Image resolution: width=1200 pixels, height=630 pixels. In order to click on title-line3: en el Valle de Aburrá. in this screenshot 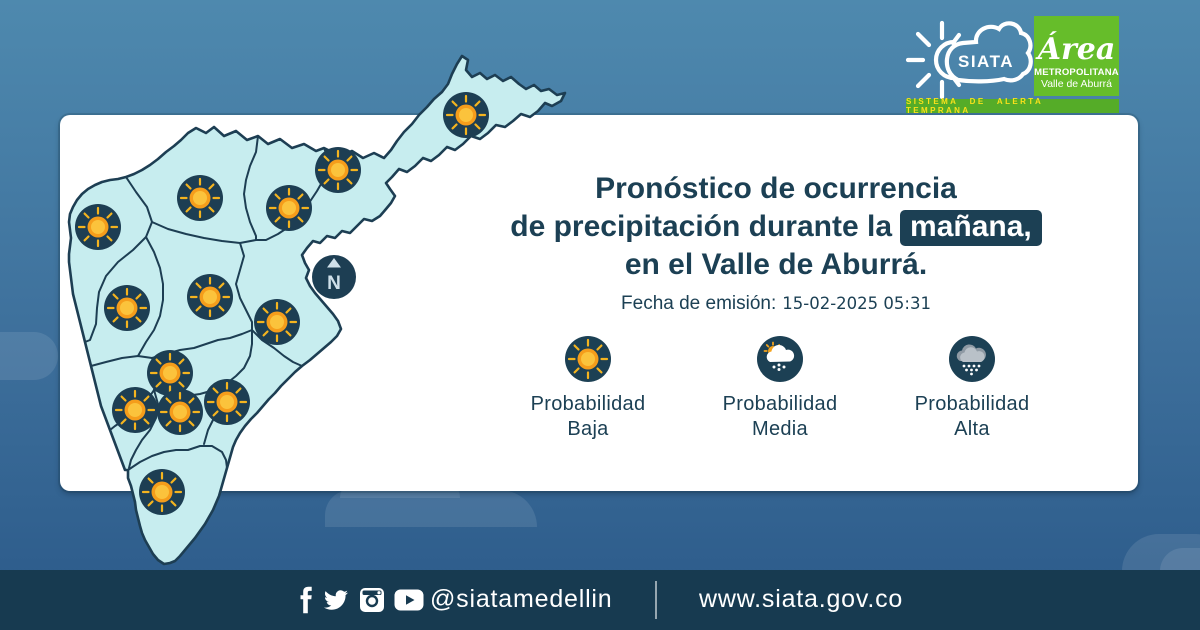, I will do `click(776, 264)`.